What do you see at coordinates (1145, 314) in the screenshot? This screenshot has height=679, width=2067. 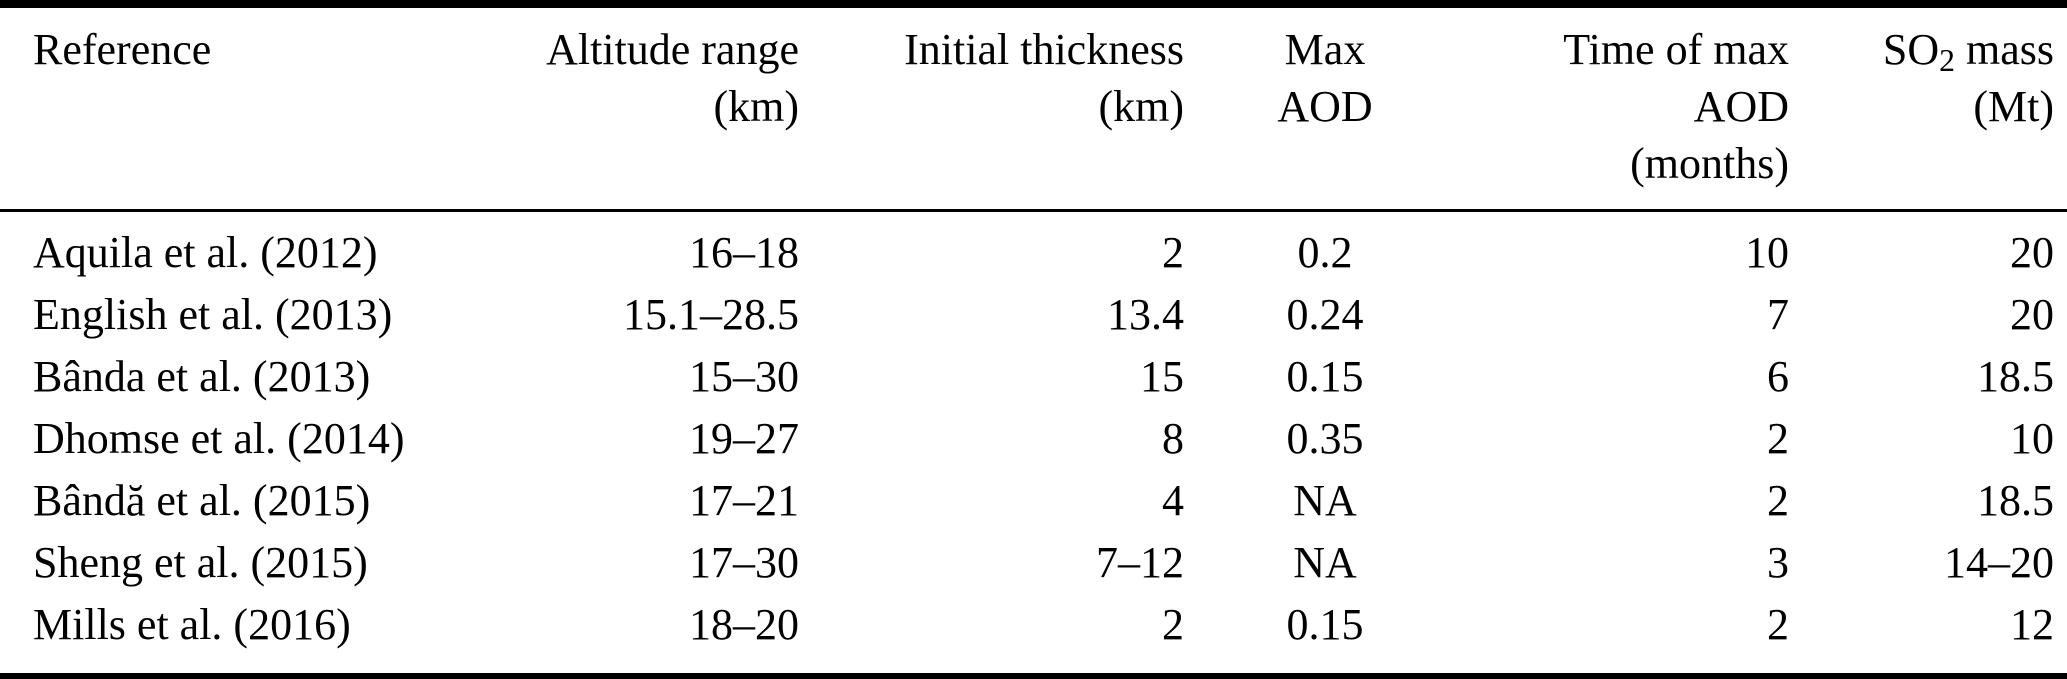 I see `cell-initial-thickness: 13.4` at bounding box center [1145, 314].